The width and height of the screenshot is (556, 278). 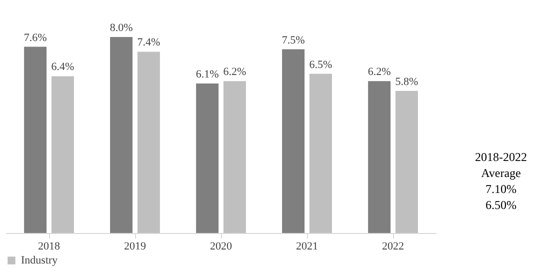 I want to click on x-tick-label: 2021, so click(x=307, y=246).